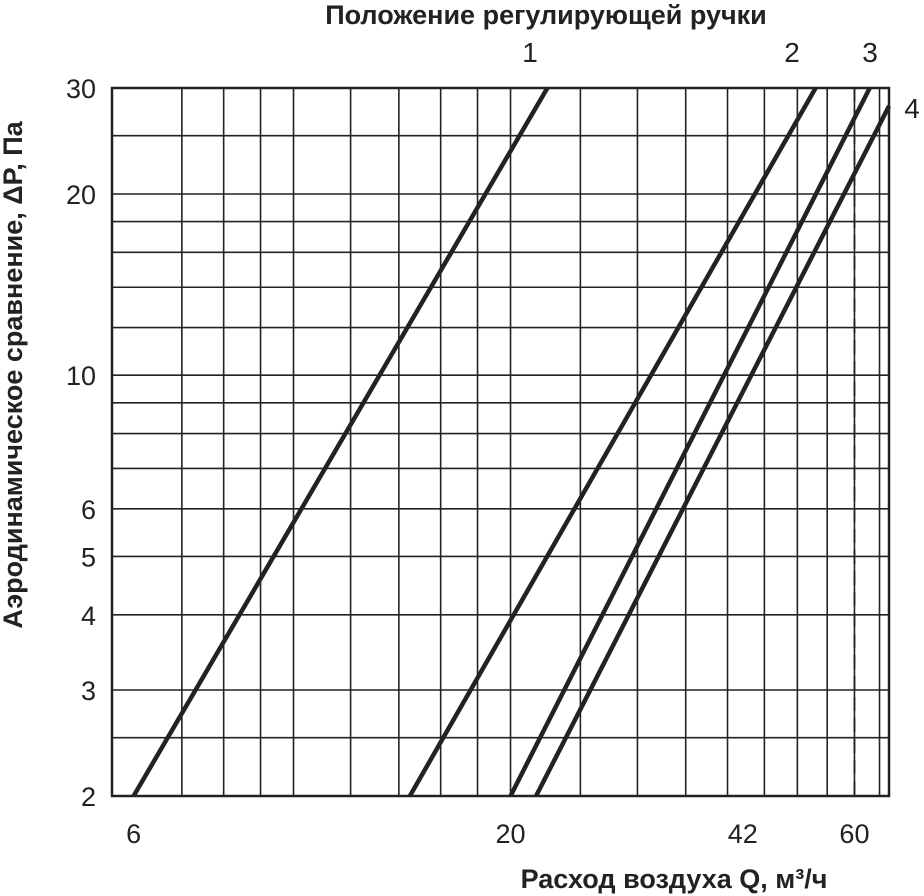  What do you see at coordinates (743, 834) in the screenshot?
I see `x-tick-label: 42` at bounding box center [743, 834].